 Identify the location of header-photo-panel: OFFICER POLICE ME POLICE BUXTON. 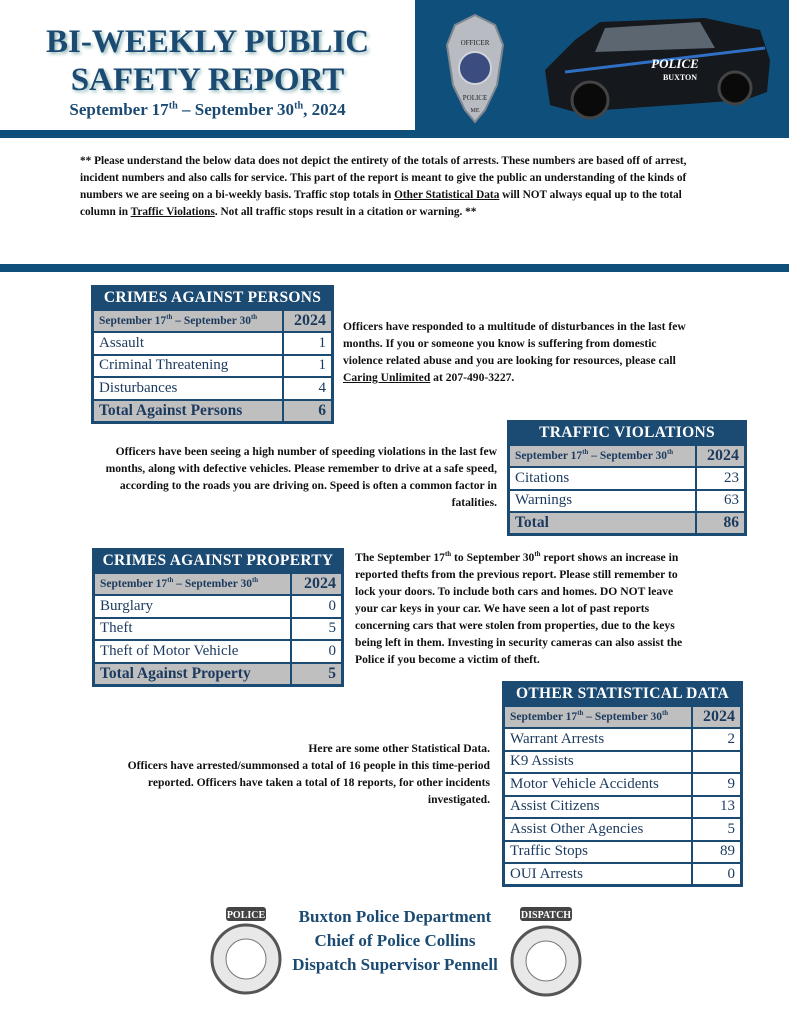
(602, 65).